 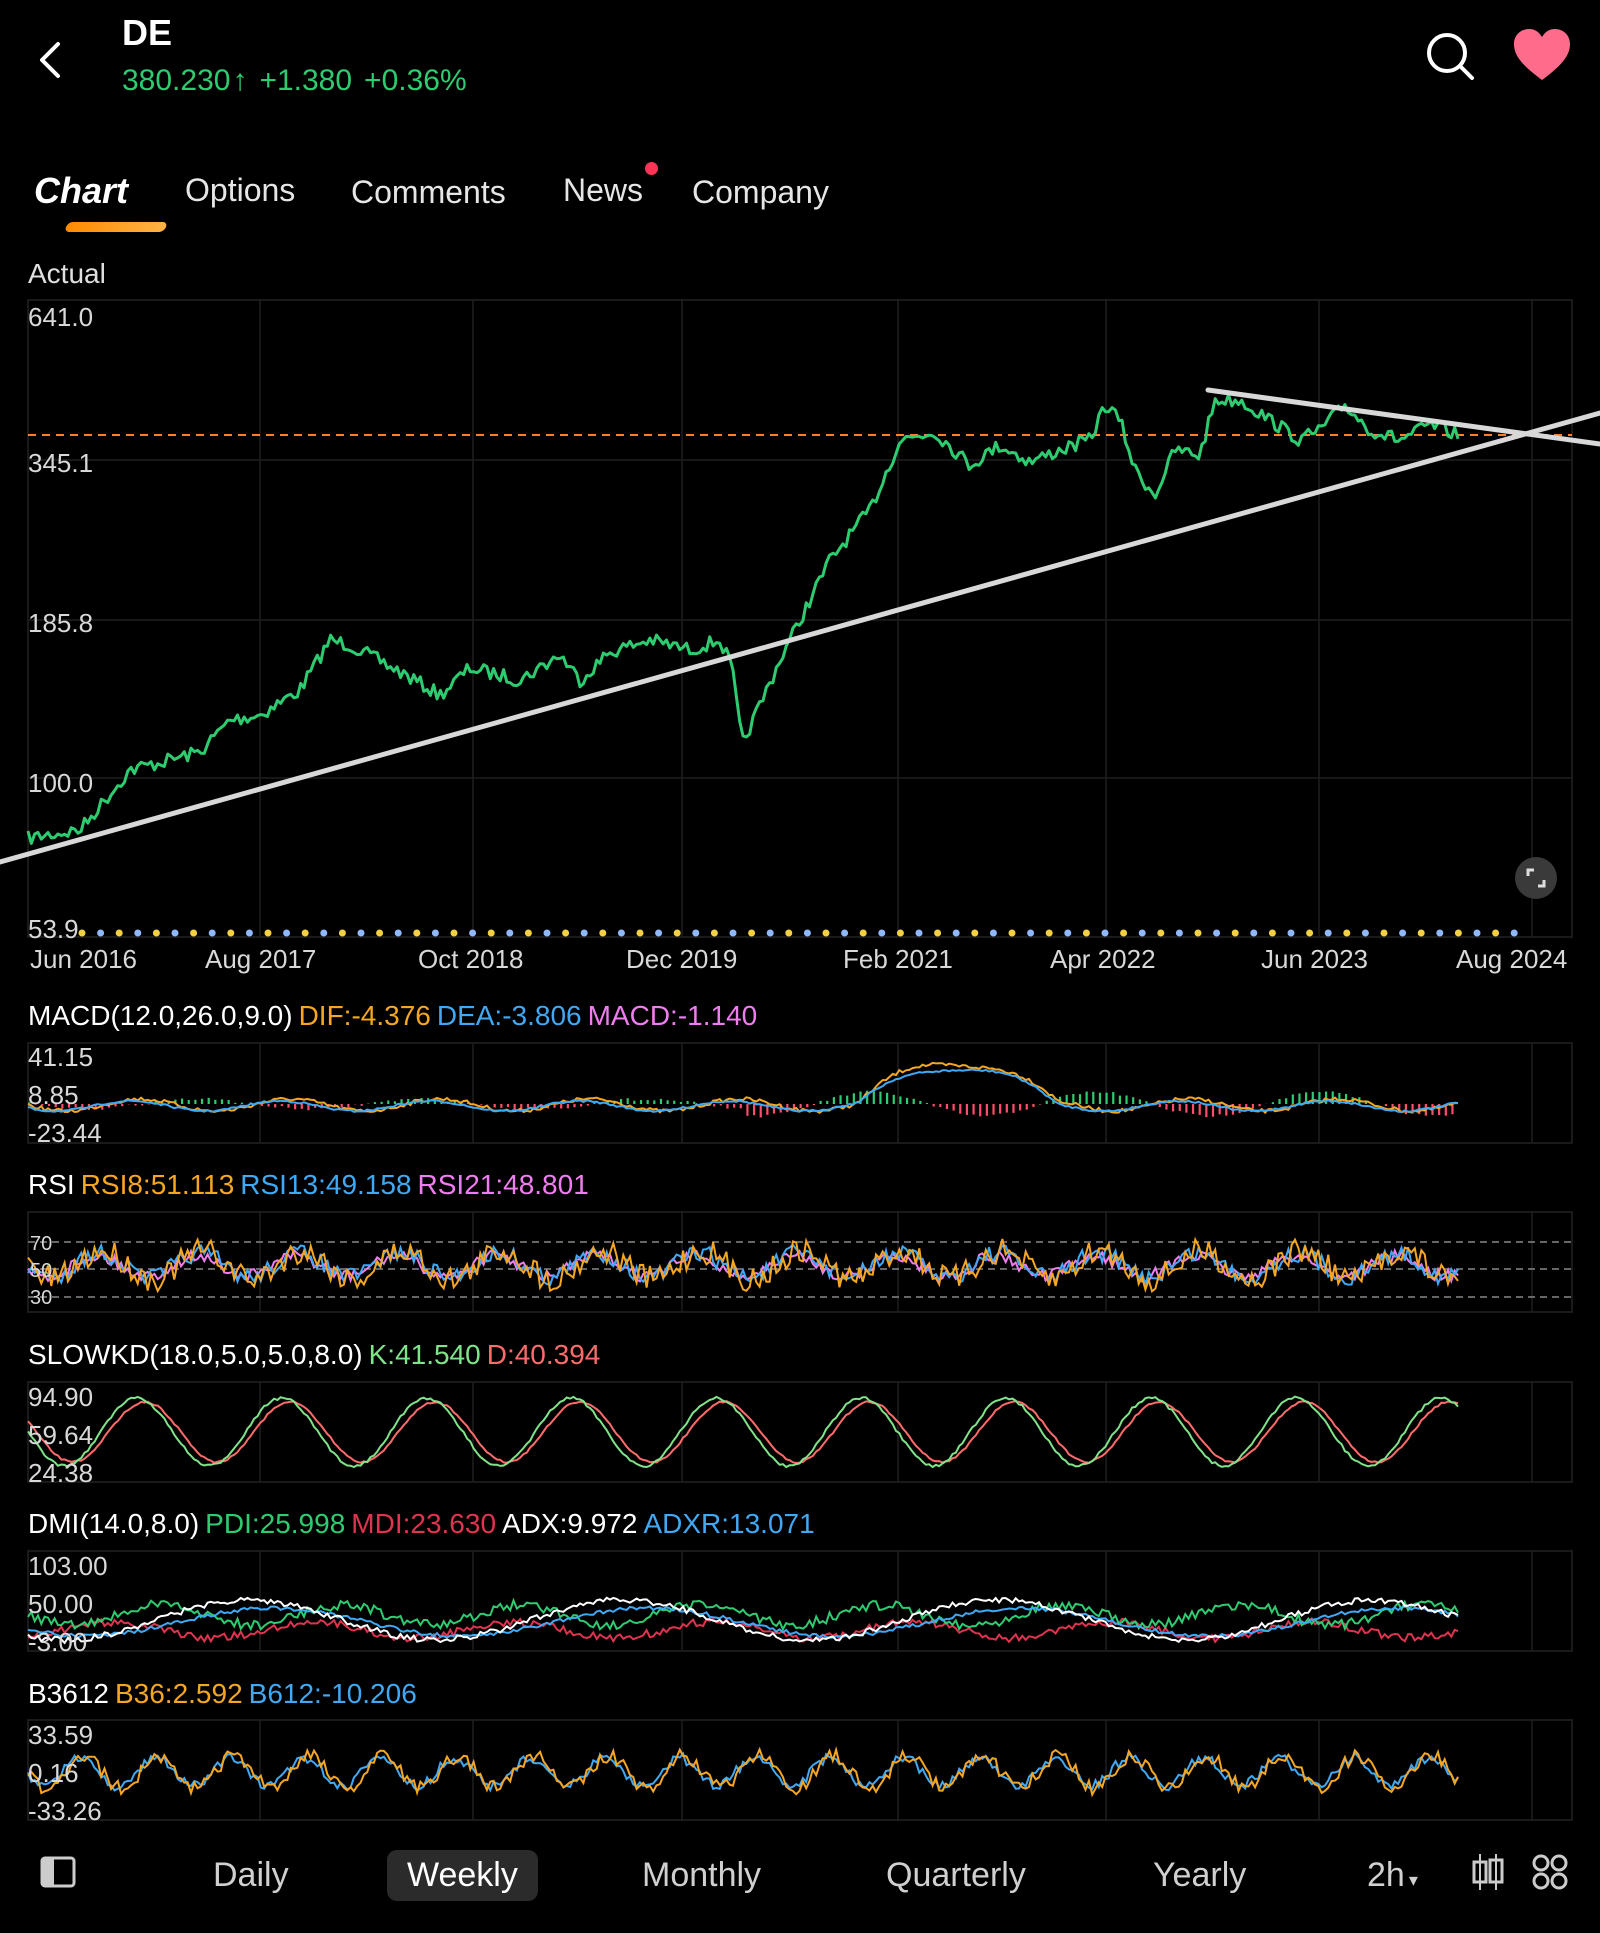 I want to click on y-tick-label: 103.00, so click(x=68, y=1566).